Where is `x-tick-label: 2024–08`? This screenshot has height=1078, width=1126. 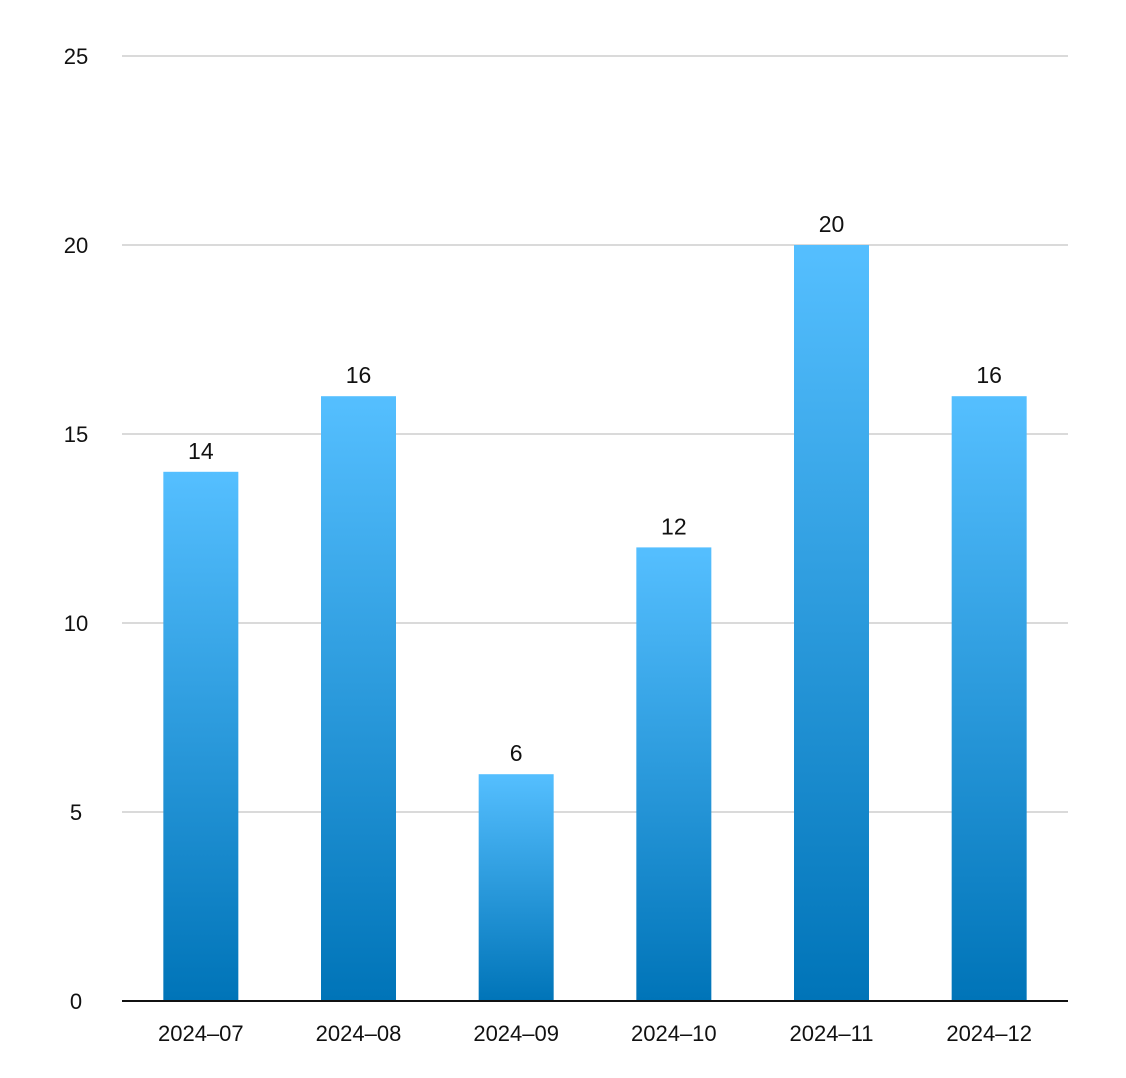 x-tick-label: 2024–08 is located at coordinates (359, 1033).